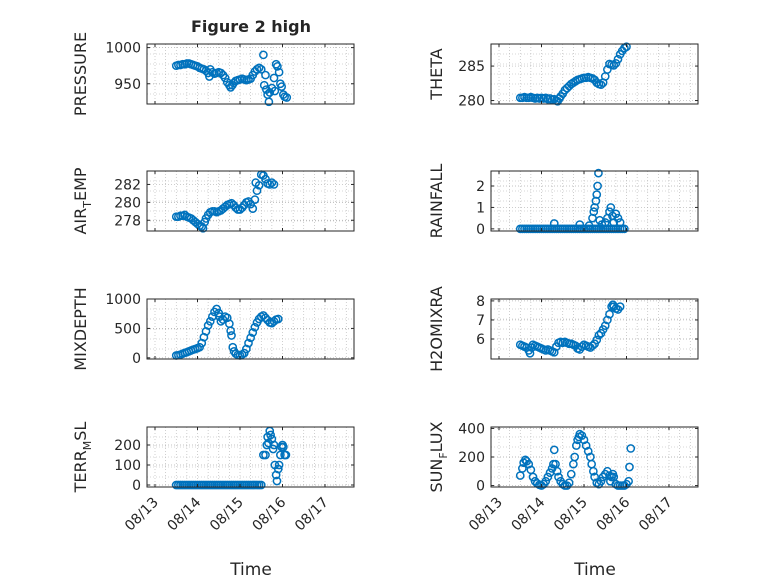 This screenshot has width=778, height=583. What do you see at coordinates (80, 74) in the screenshot?
I see `y-axis-label: PRESSURE` at bounding box center [80, 74].